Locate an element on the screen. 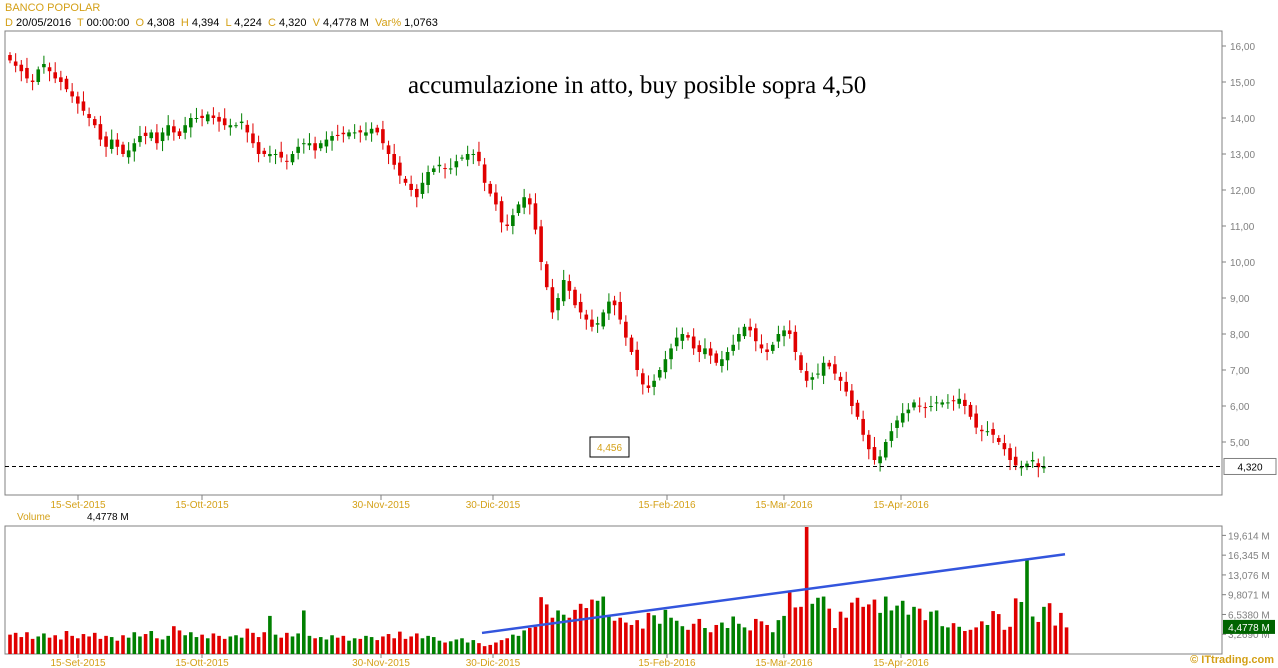 The image size is (1278, 668). price-y-tick-label: 16,00 is located at coordinates (1242, 47).